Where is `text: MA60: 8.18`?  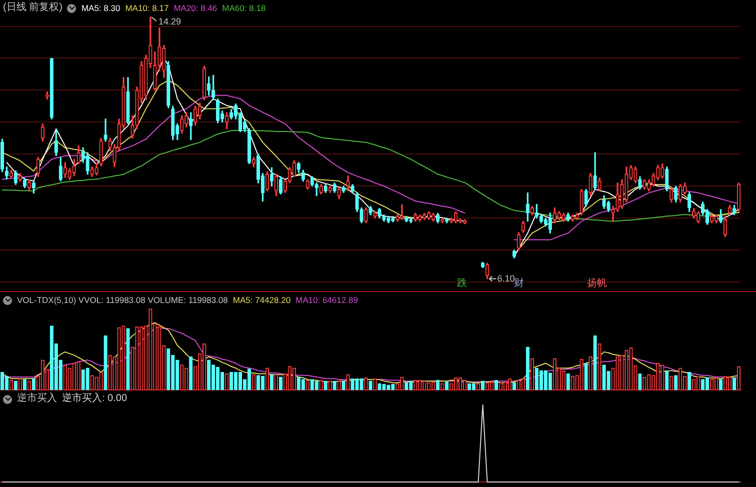
text: MA60: 8.18 is located at coordinates (244, 8).